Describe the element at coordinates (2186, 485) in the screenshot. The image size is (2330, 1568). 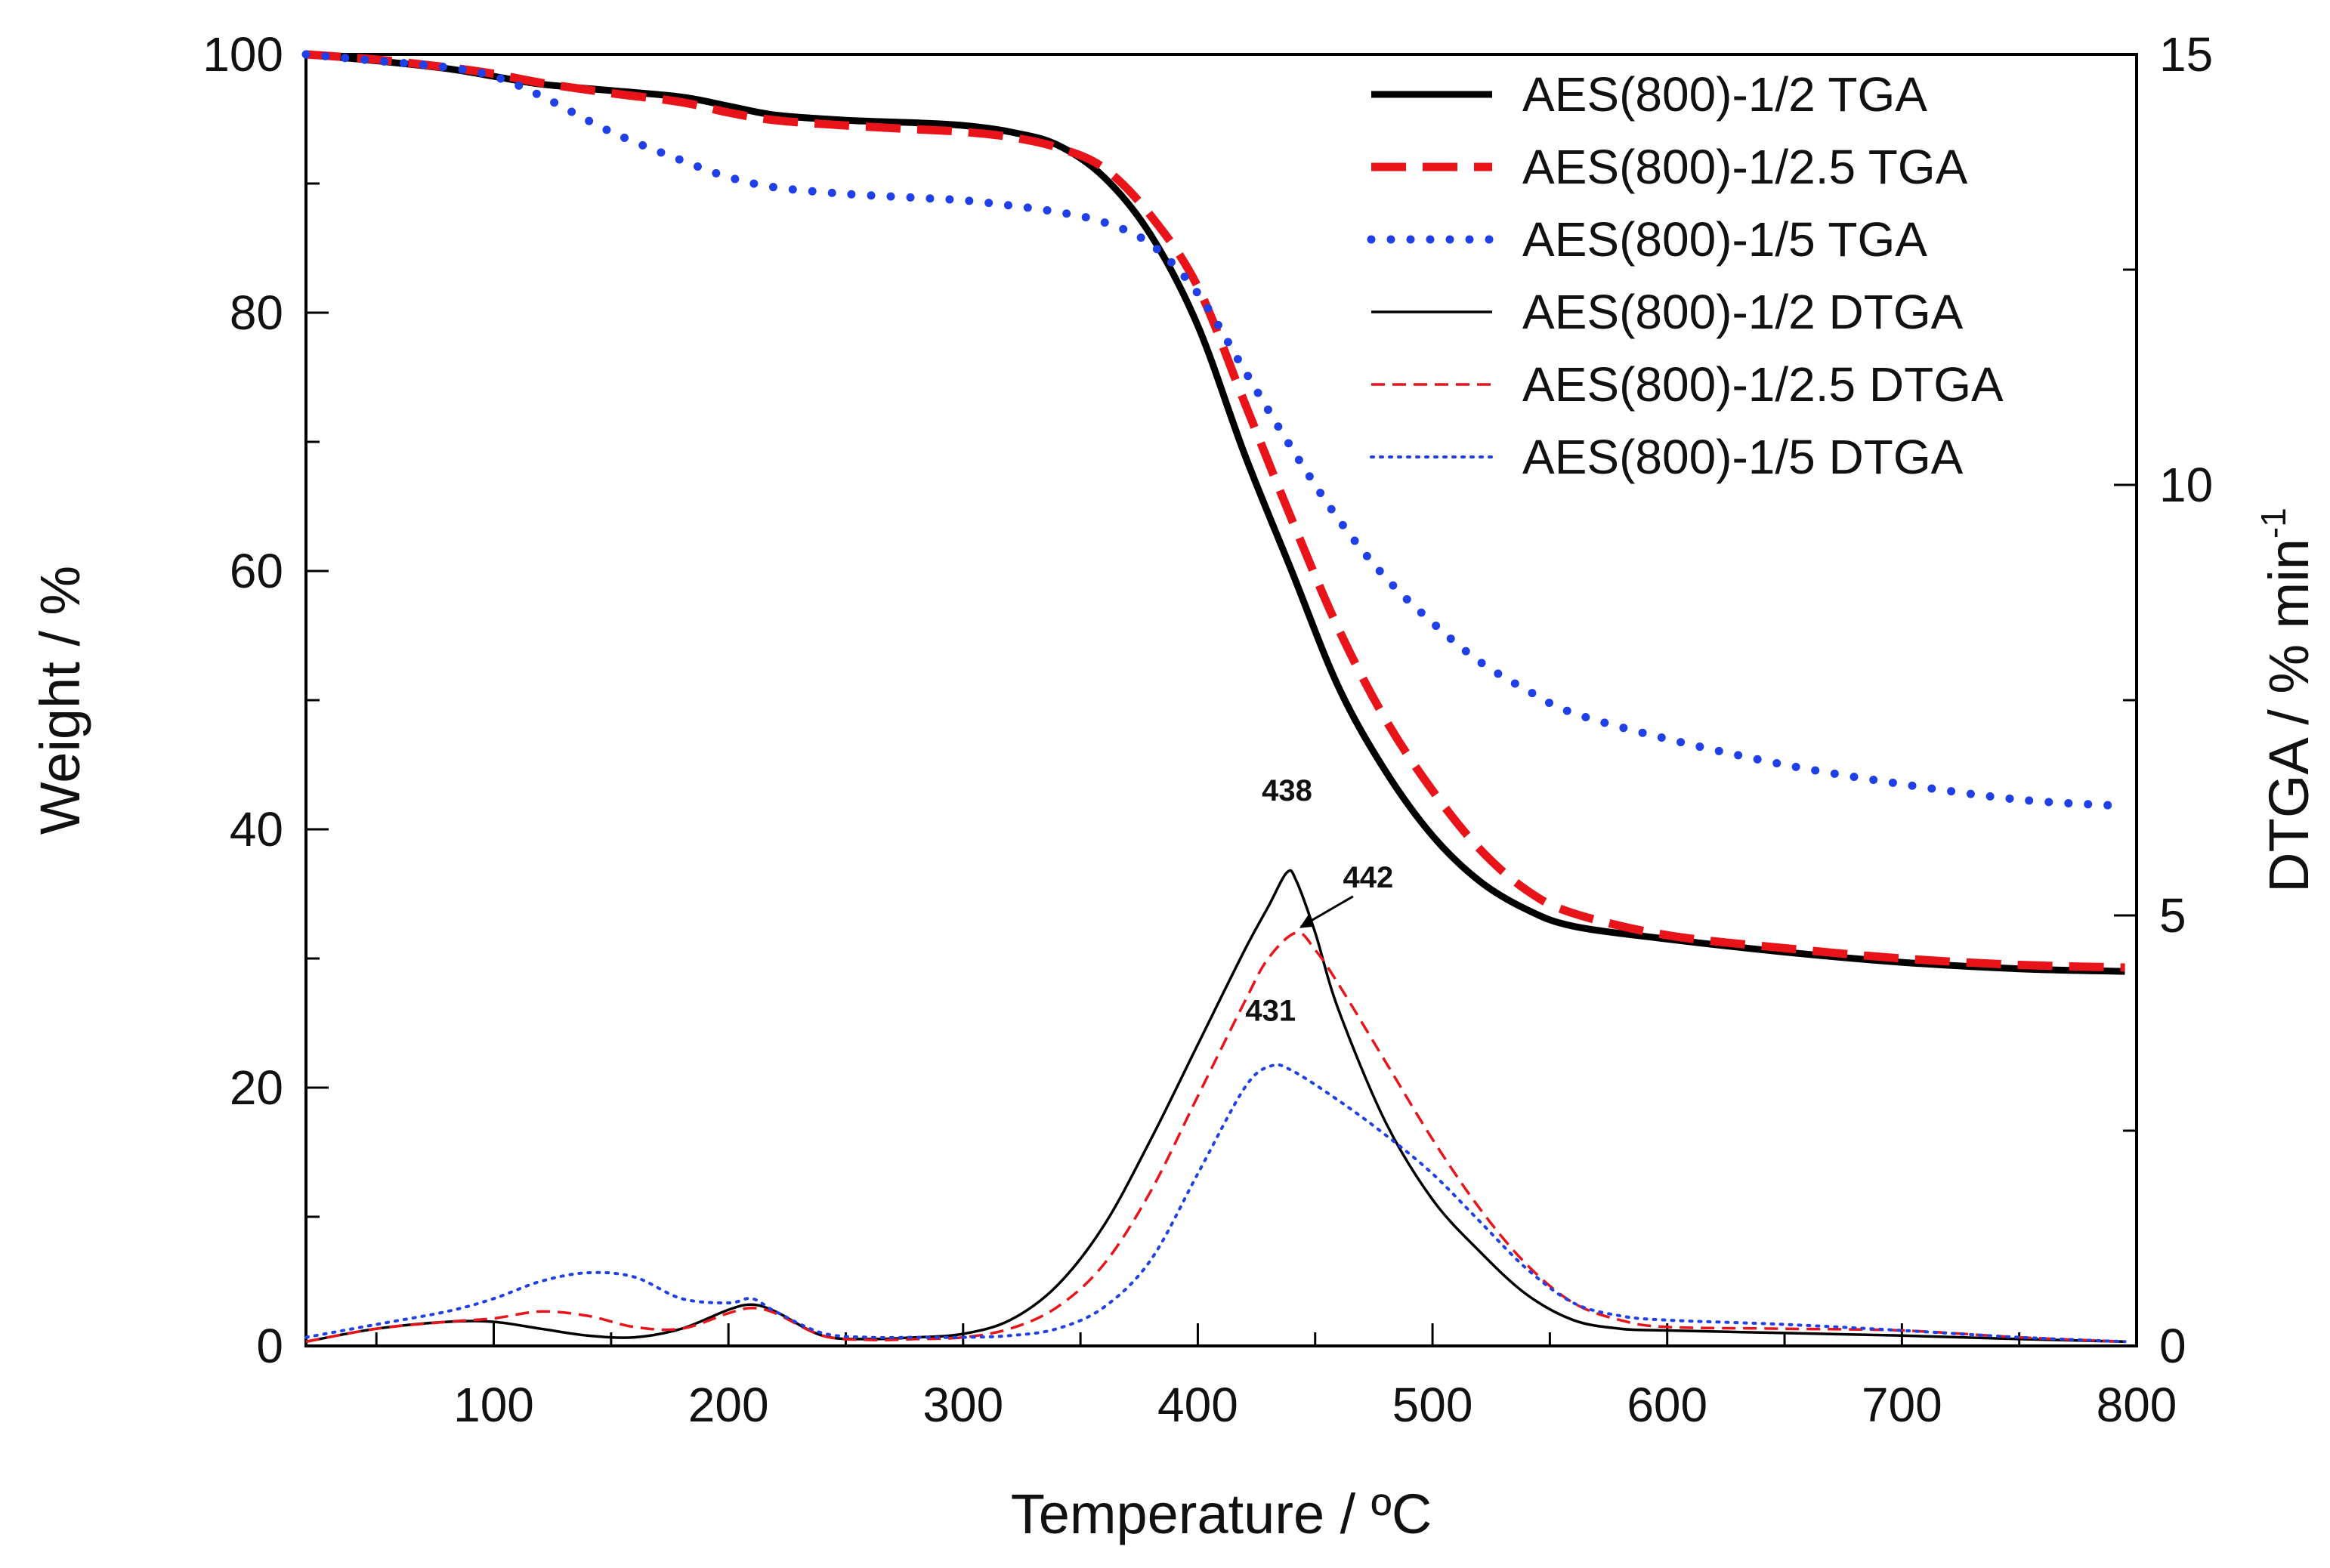
I see `right-y-tick-label: 10` at that location.